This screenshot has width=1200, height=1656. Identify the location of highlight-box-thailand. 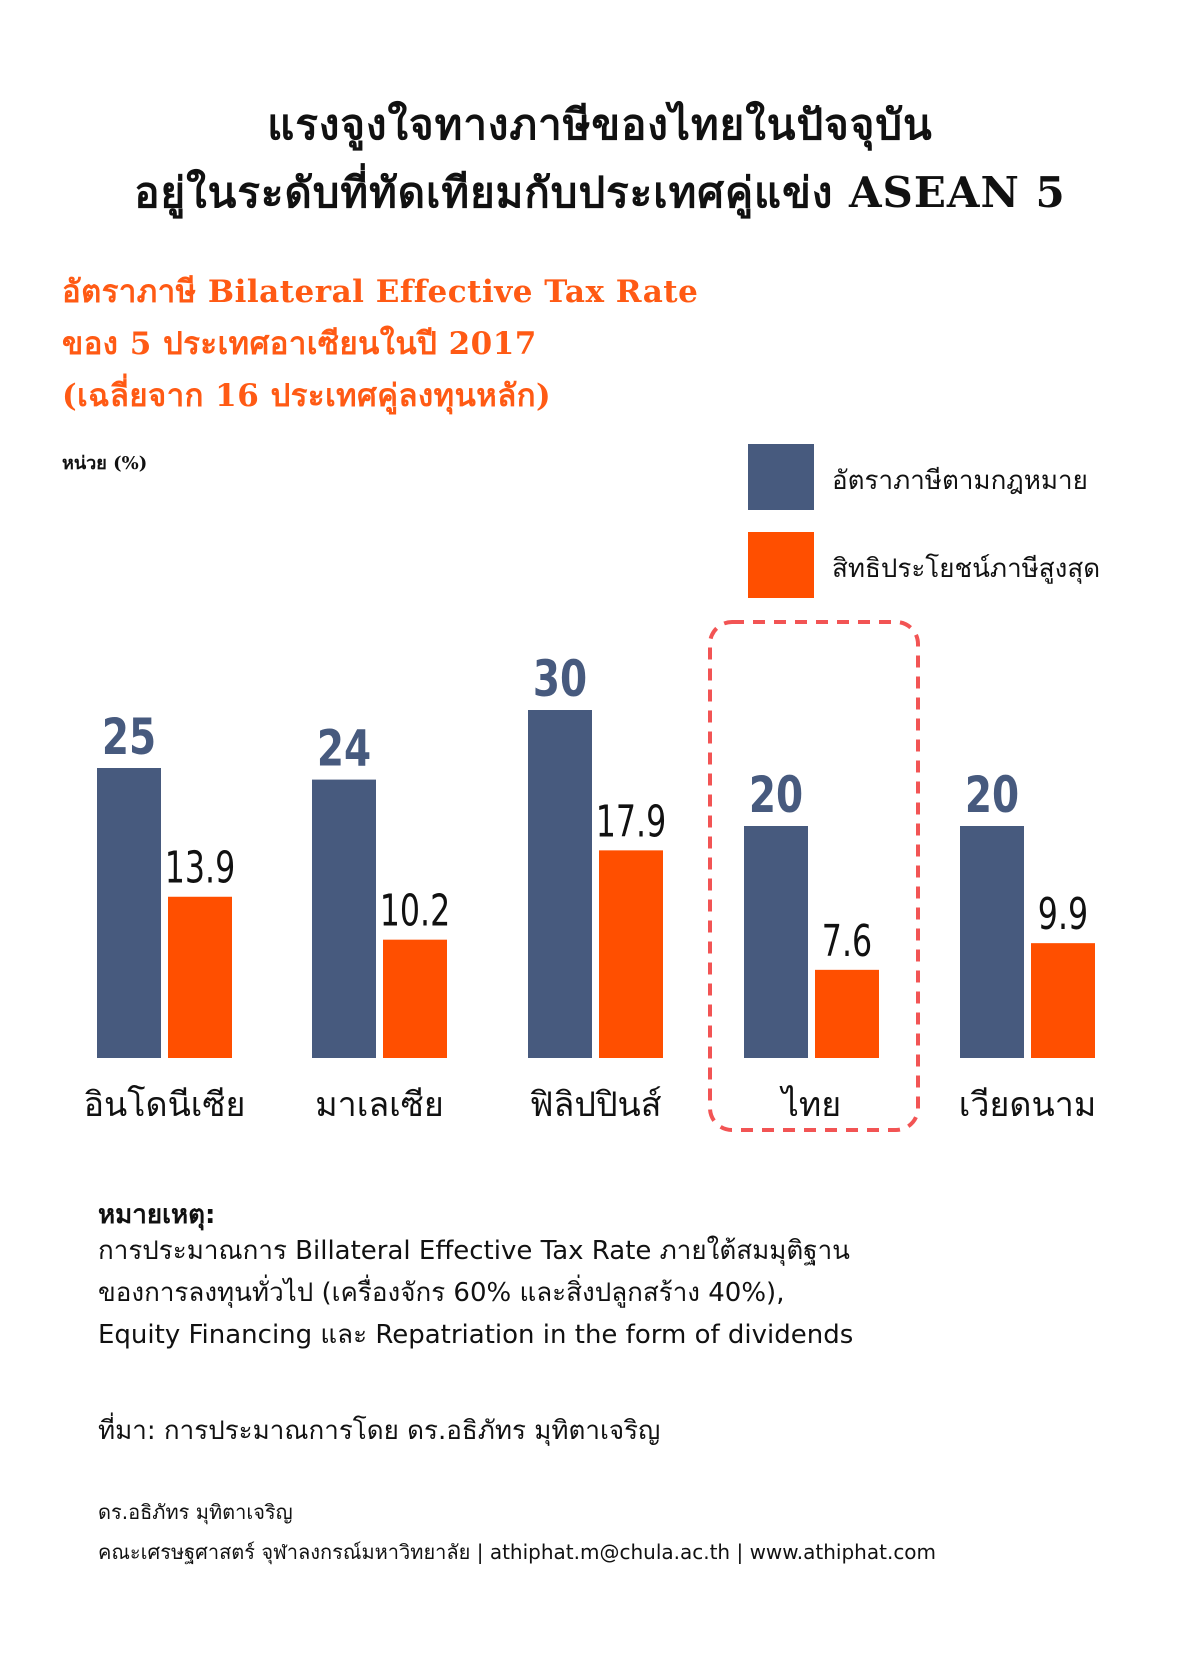
(814, 876).